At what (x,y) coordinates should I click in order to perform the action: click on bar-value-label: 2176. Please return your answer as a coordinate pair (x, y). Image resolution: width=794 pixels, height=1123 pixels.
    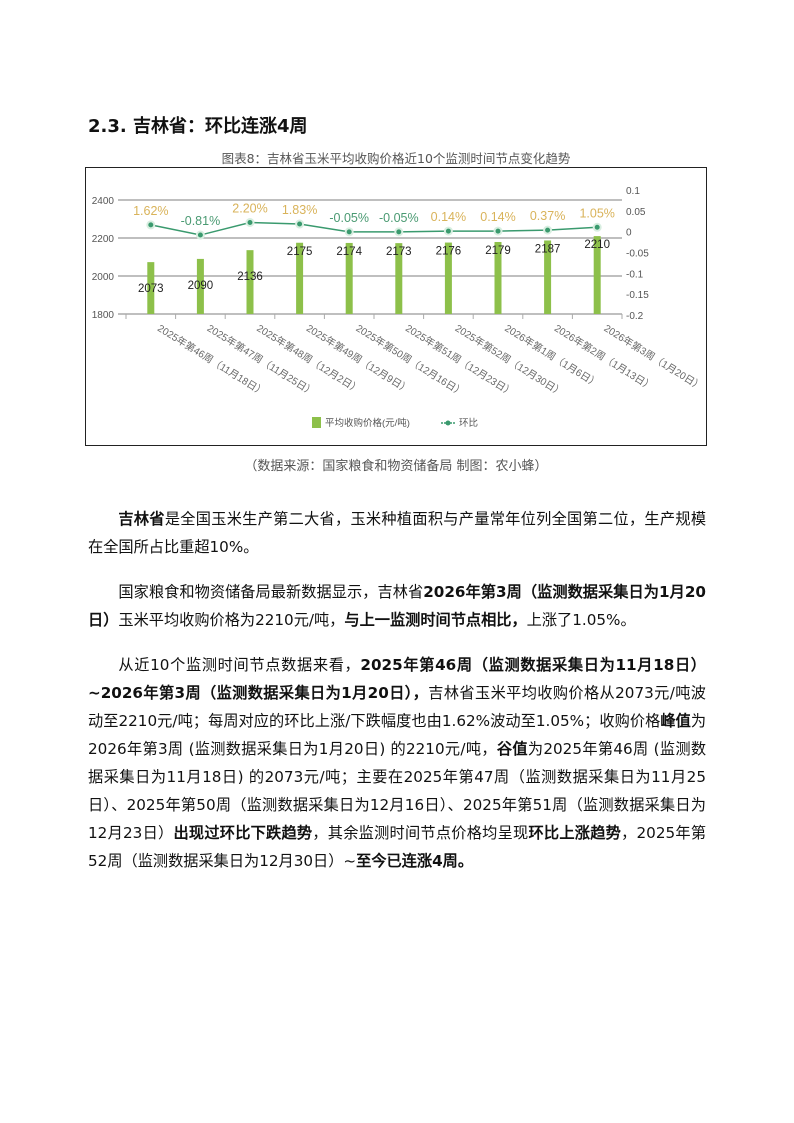
    Looking at the image, I should click on (449, 252).